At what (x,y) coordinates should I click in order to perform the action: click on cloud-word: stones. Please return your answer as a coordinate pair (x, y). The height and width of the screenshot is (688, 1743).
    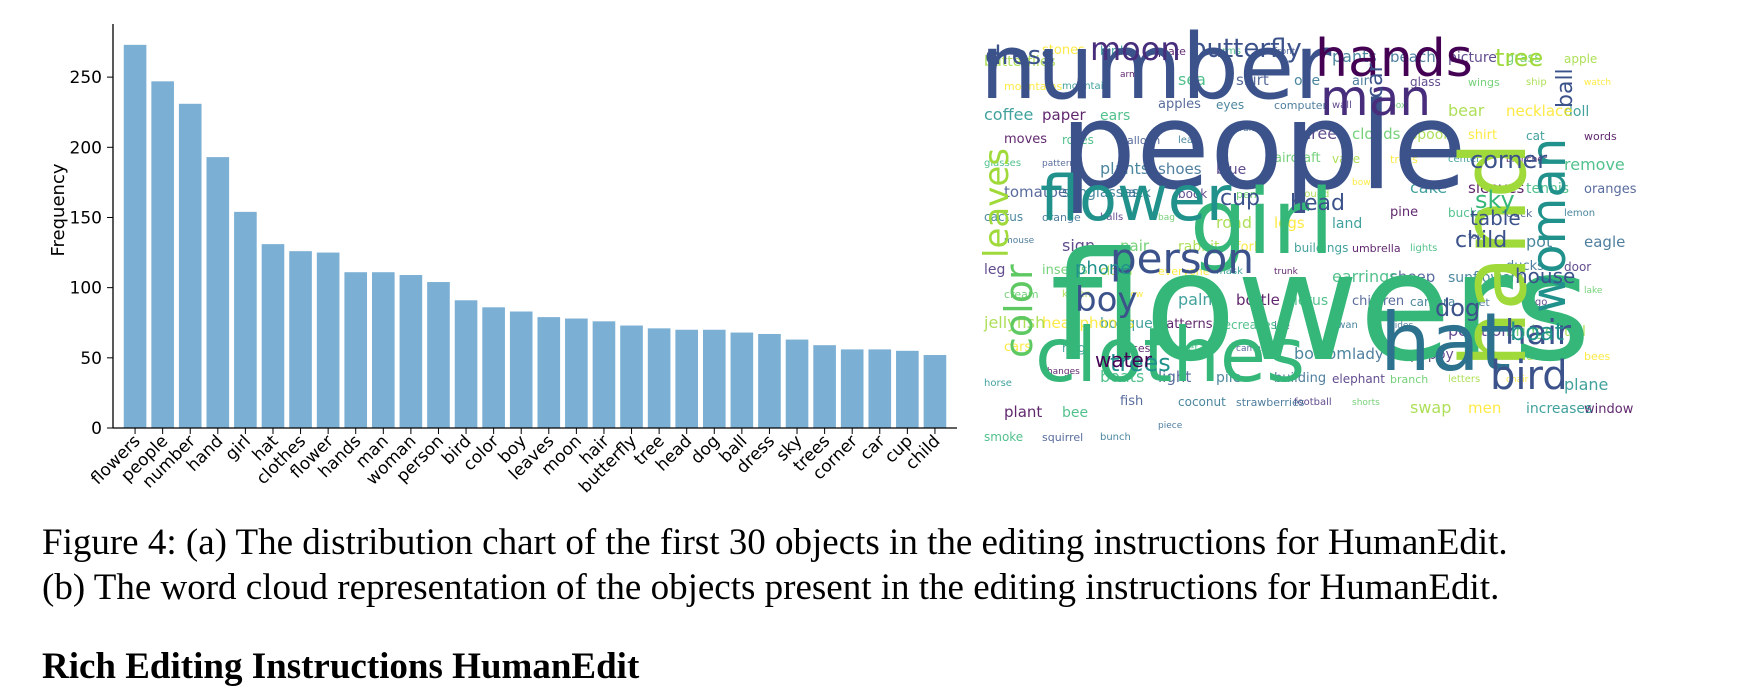
    Looking at the image, I should click on (1063, 50).